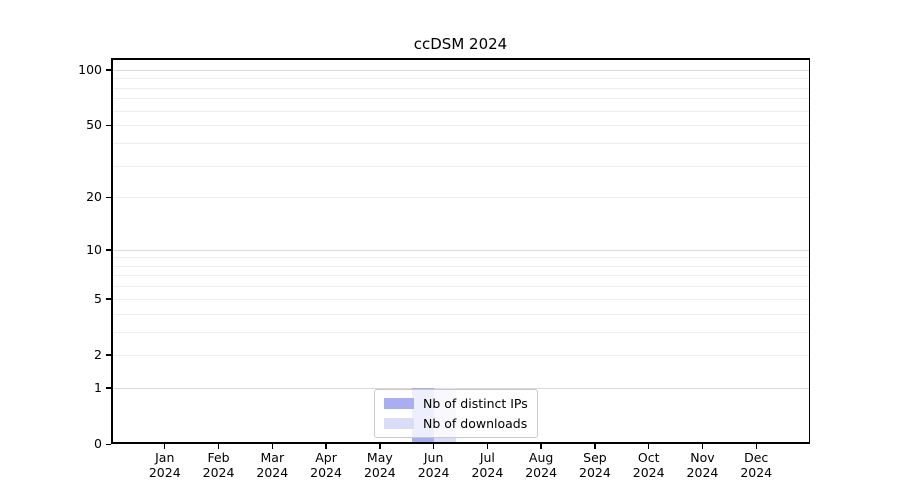 This screenshot has height=500, width=900. Describe the element at coordinates (326, 457) in the screenshot. I see `x-tick-label-month: Apr` at that location.